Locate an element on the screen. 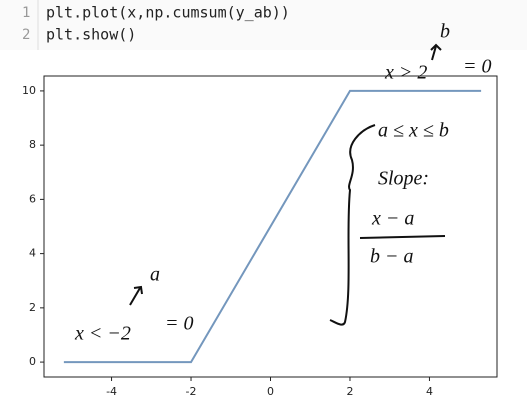  y-tick-label: 8 is located at coordinates (32, 144).